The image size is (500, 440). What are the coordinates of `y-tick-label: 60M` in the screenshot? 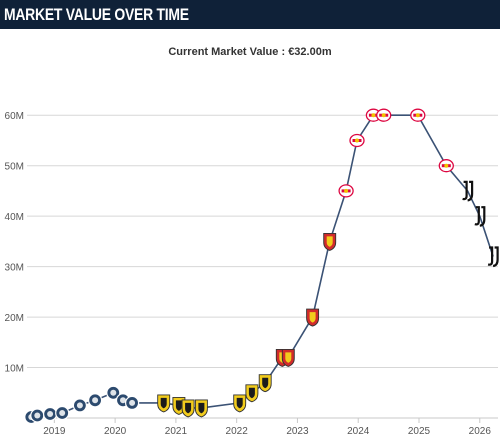 It's located at (14, 116).